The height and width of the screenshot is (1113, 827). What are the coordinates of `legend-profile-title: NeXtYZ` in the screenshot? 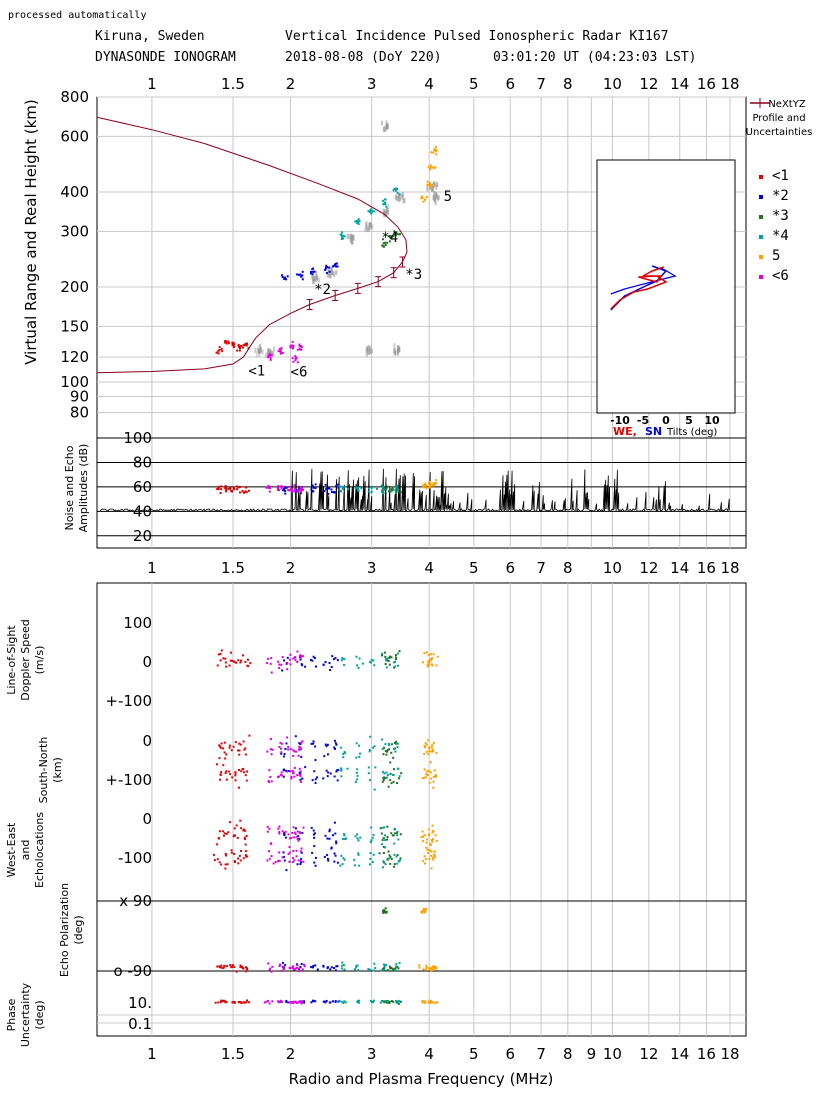 It's located at (787, 104).